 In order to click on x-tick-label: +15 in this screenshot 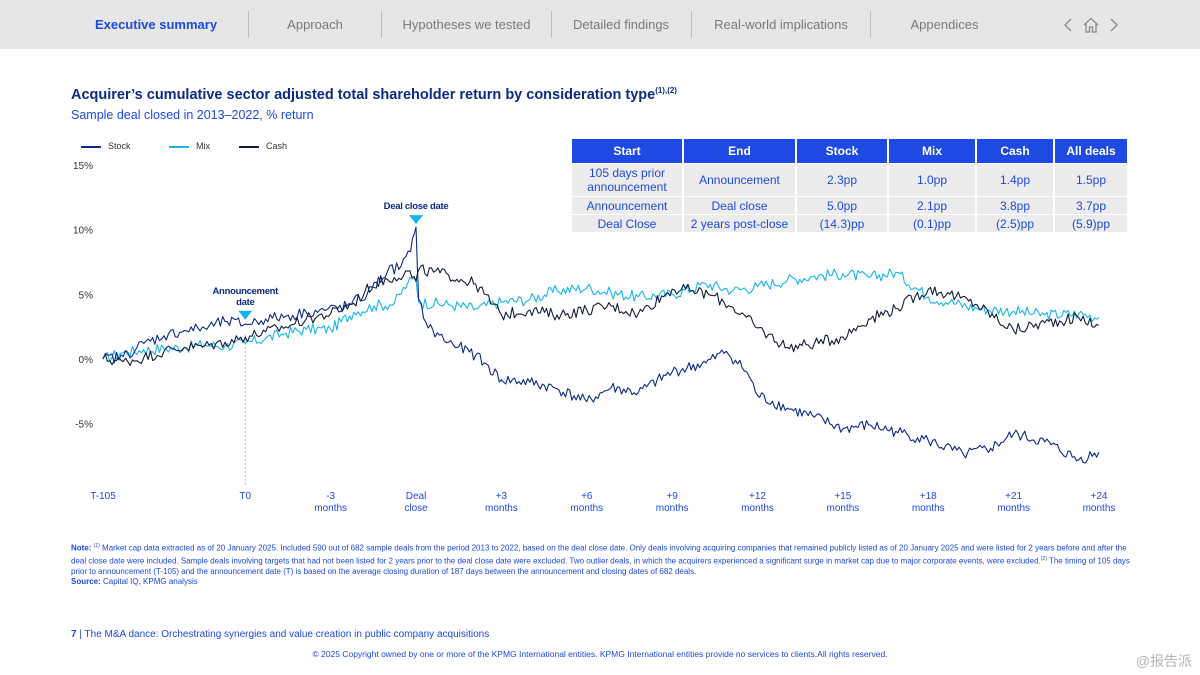, I will do `click(842, 496)`.